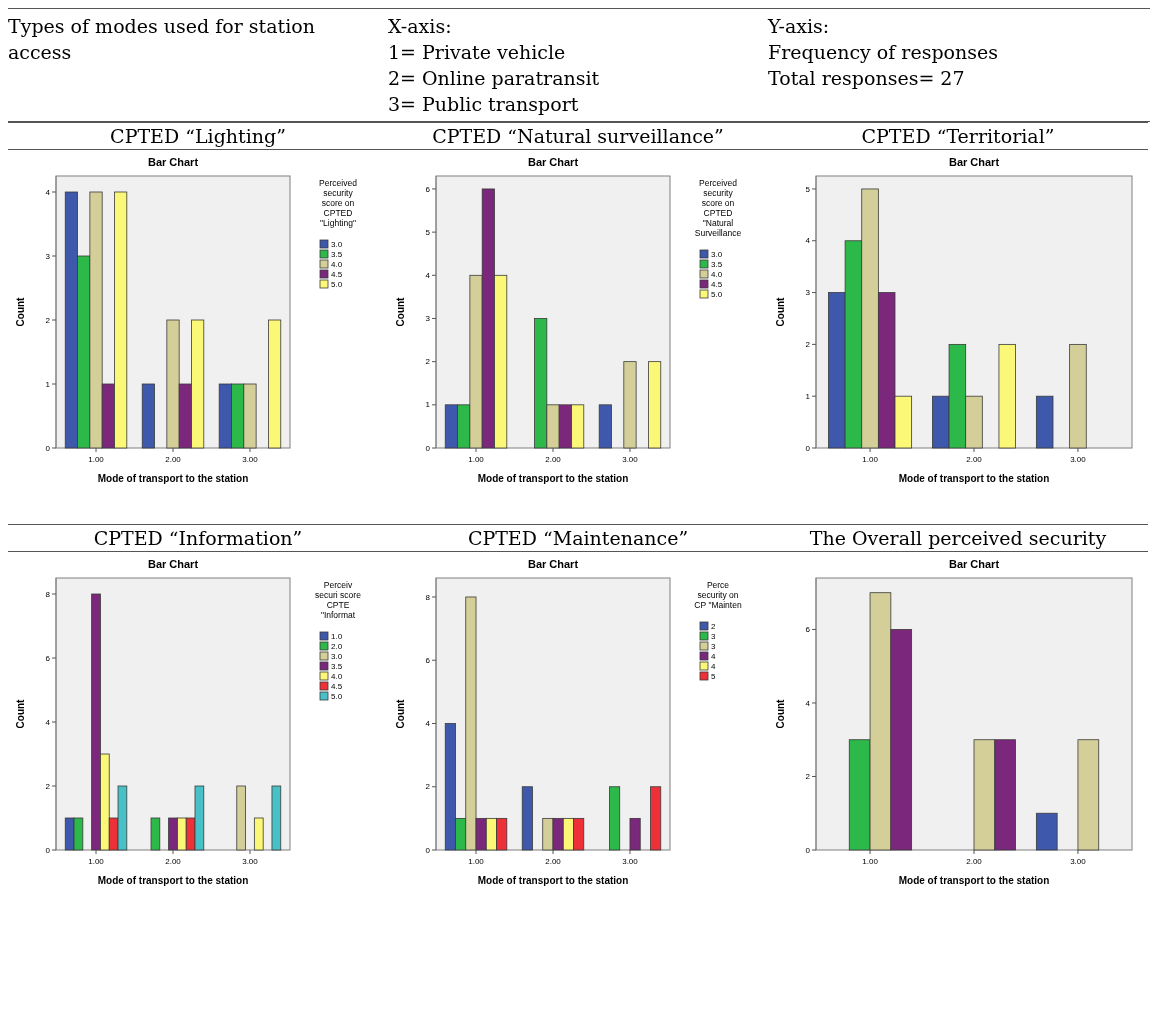  What do you see at coordinates (198, 136) in the screenshot?
I see `chart-title: CPTED “Lighting”` at bounding box center [198, 136].